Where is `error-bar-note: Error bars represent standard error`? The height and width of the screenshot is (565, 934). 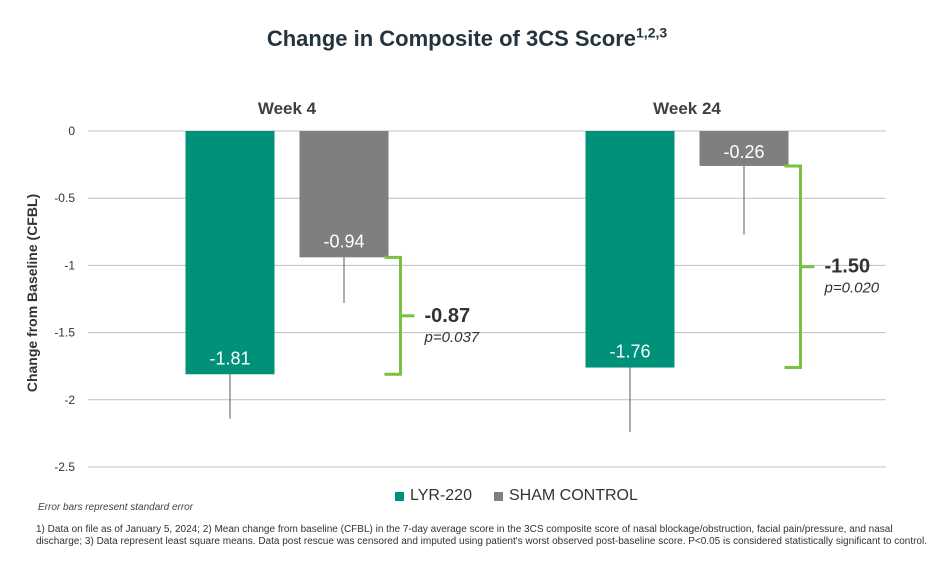 error-bar-note: Error bars represent standard error is located at coordinates (116, 507).